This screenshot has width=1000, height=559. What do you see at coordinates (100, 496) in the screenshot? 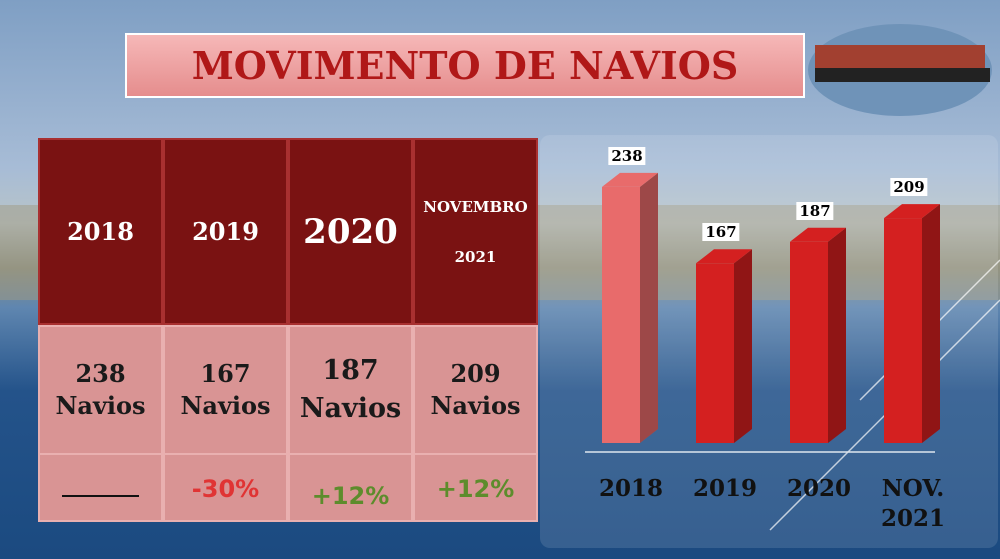
I see `dash` at bounding box center [100, 496].